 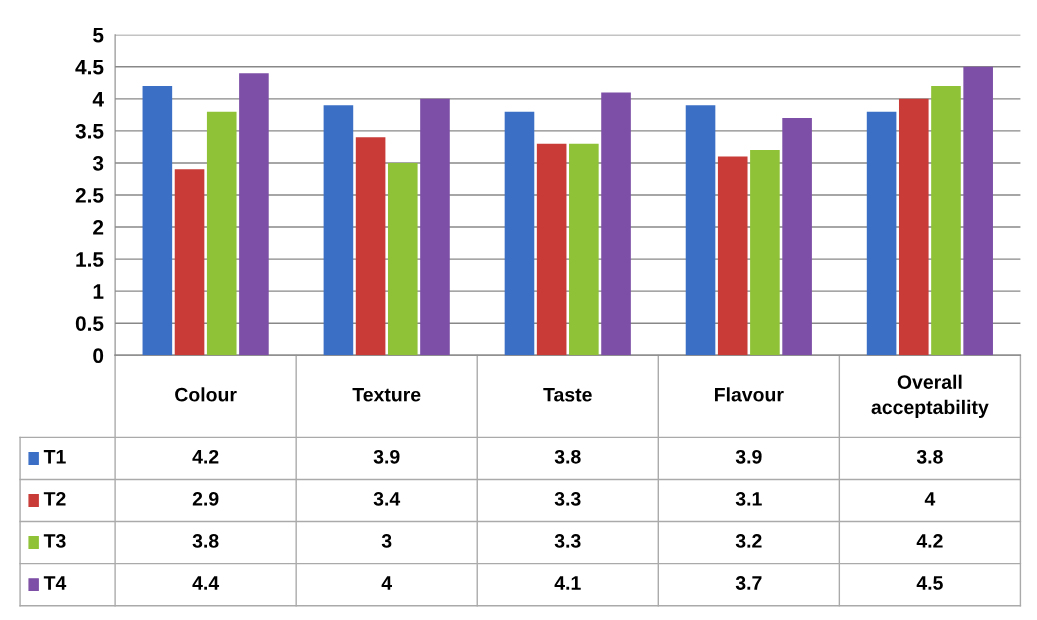 I want to click on data-label: 2.9, so click(x=205, y=498).